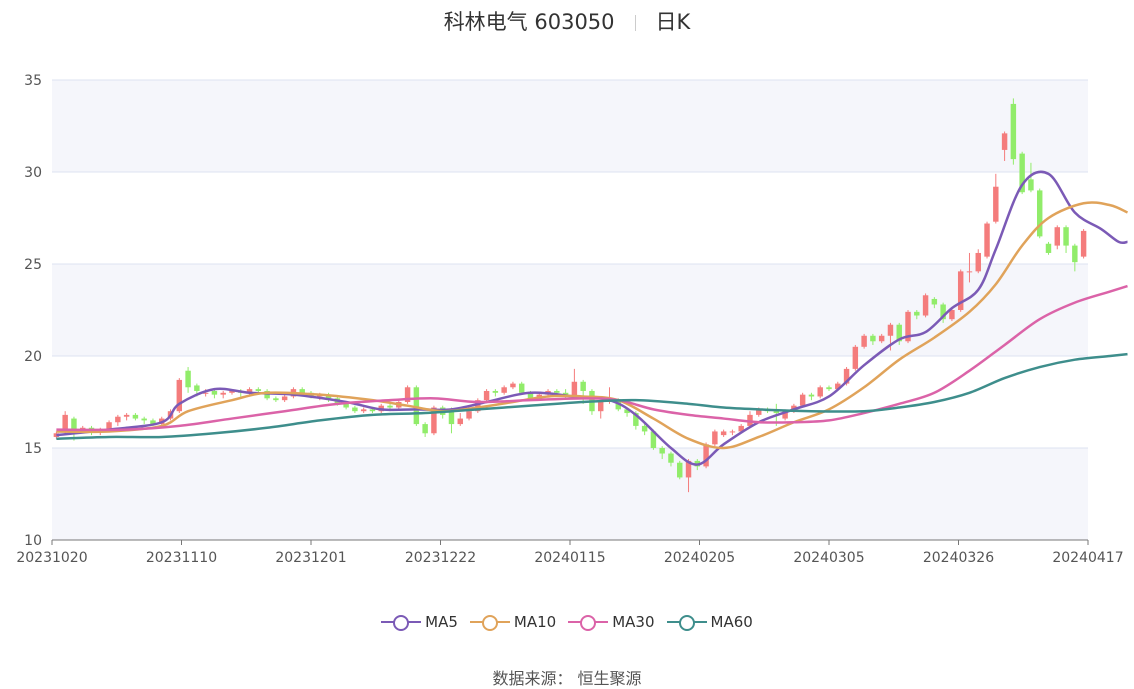 The image size is (1134, 689). What do you see at coordinates (699, 558) in the screenshot?
I see `x-tick-label: 20240205` at bounding box center [699, 558].